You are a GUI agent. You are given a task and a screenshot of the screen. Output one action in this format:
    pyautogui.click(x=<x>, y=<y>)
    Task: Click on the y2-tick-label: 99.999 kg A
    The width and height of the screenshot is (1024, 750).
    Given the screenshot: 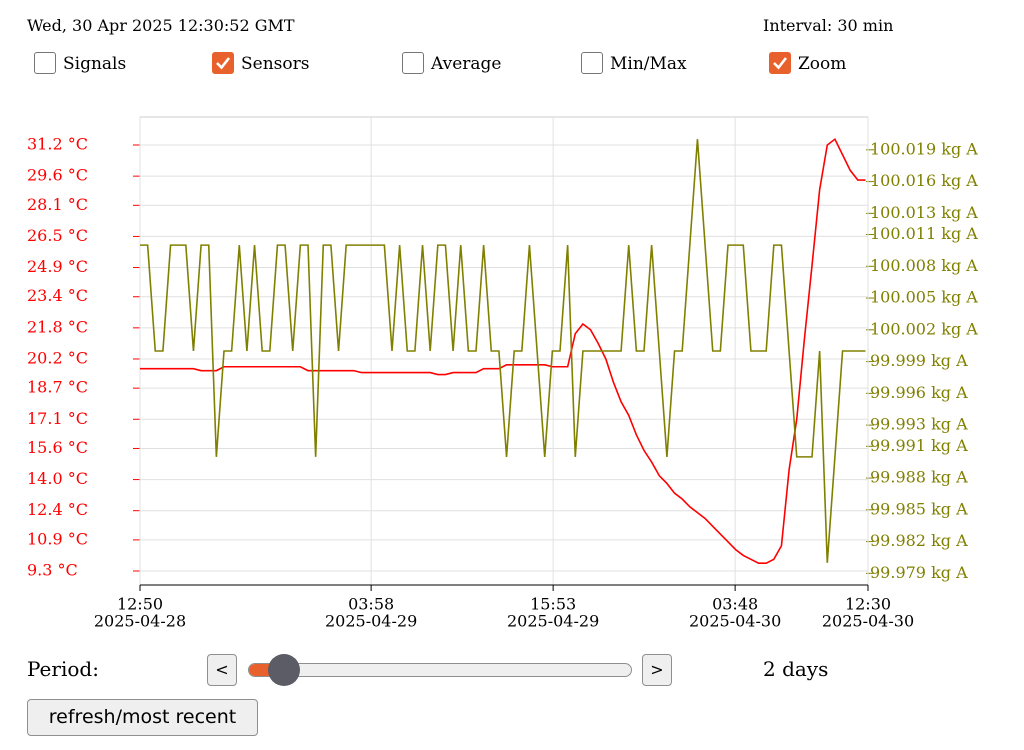 What is the action you would take?
    pyautogui.click(x=919, y=360)
    